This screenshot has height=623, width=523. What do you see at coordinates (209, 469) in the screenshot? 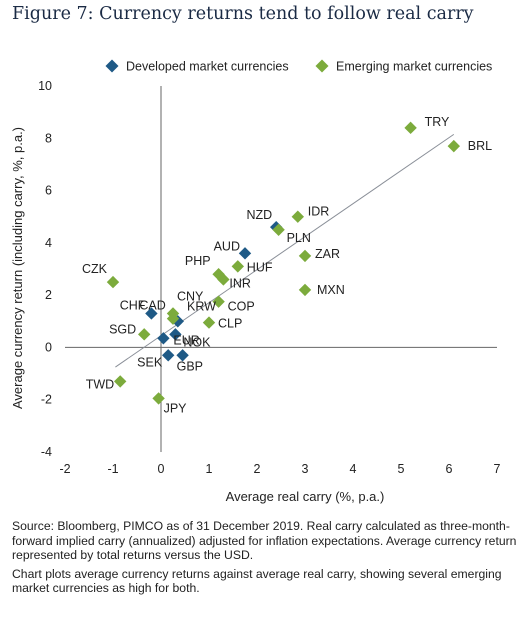
I see `x-tick-label: 1` at bounding box center [209, 469].